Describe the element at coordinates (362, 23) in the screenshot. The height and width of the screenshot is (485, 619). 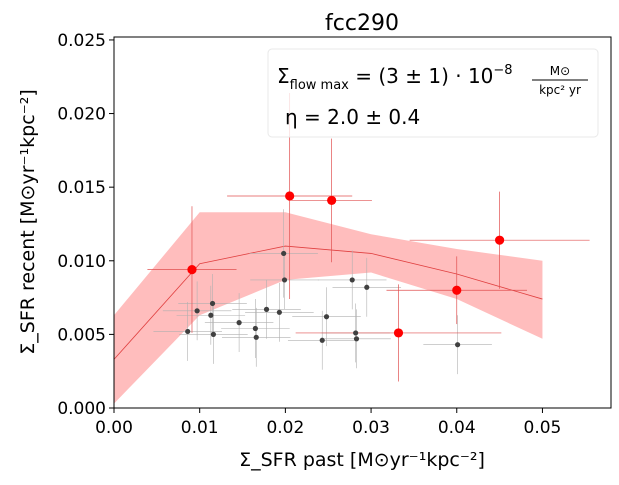
I see `chart-title: fcc290` at that location.